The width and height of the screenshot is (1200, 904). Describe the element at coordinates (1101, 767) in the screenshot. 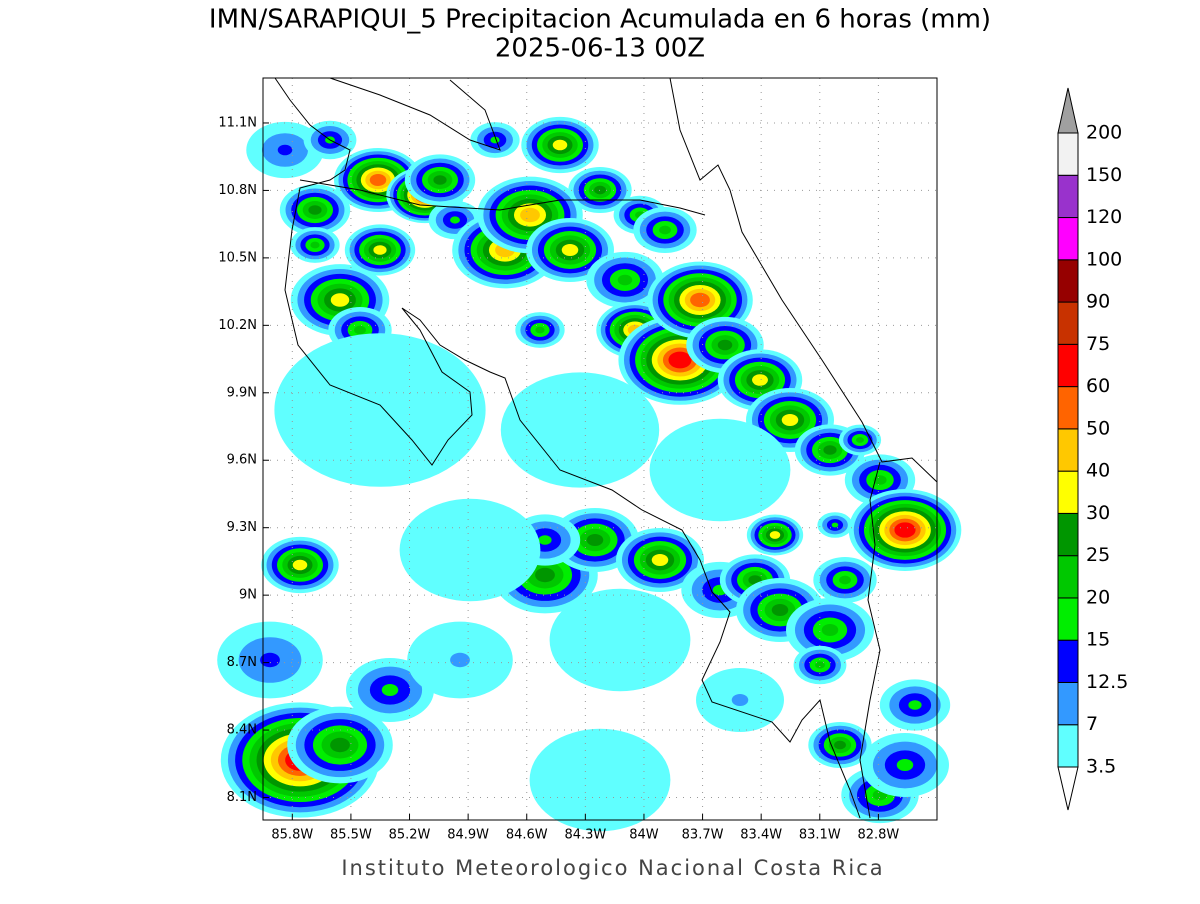

I see `colorbar-label: 3.5` at that location.